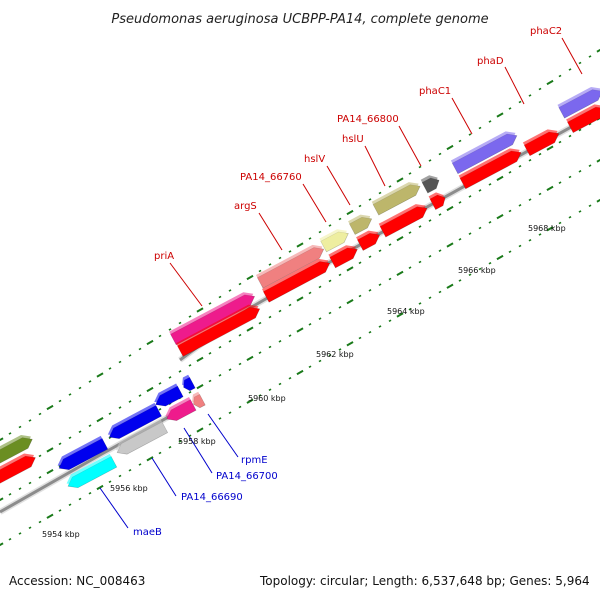  What do you see at coordinates (168, 393) in the screenshot?
I see `gene-feature-blue-3-bevel` at bounding box center [168, 393].